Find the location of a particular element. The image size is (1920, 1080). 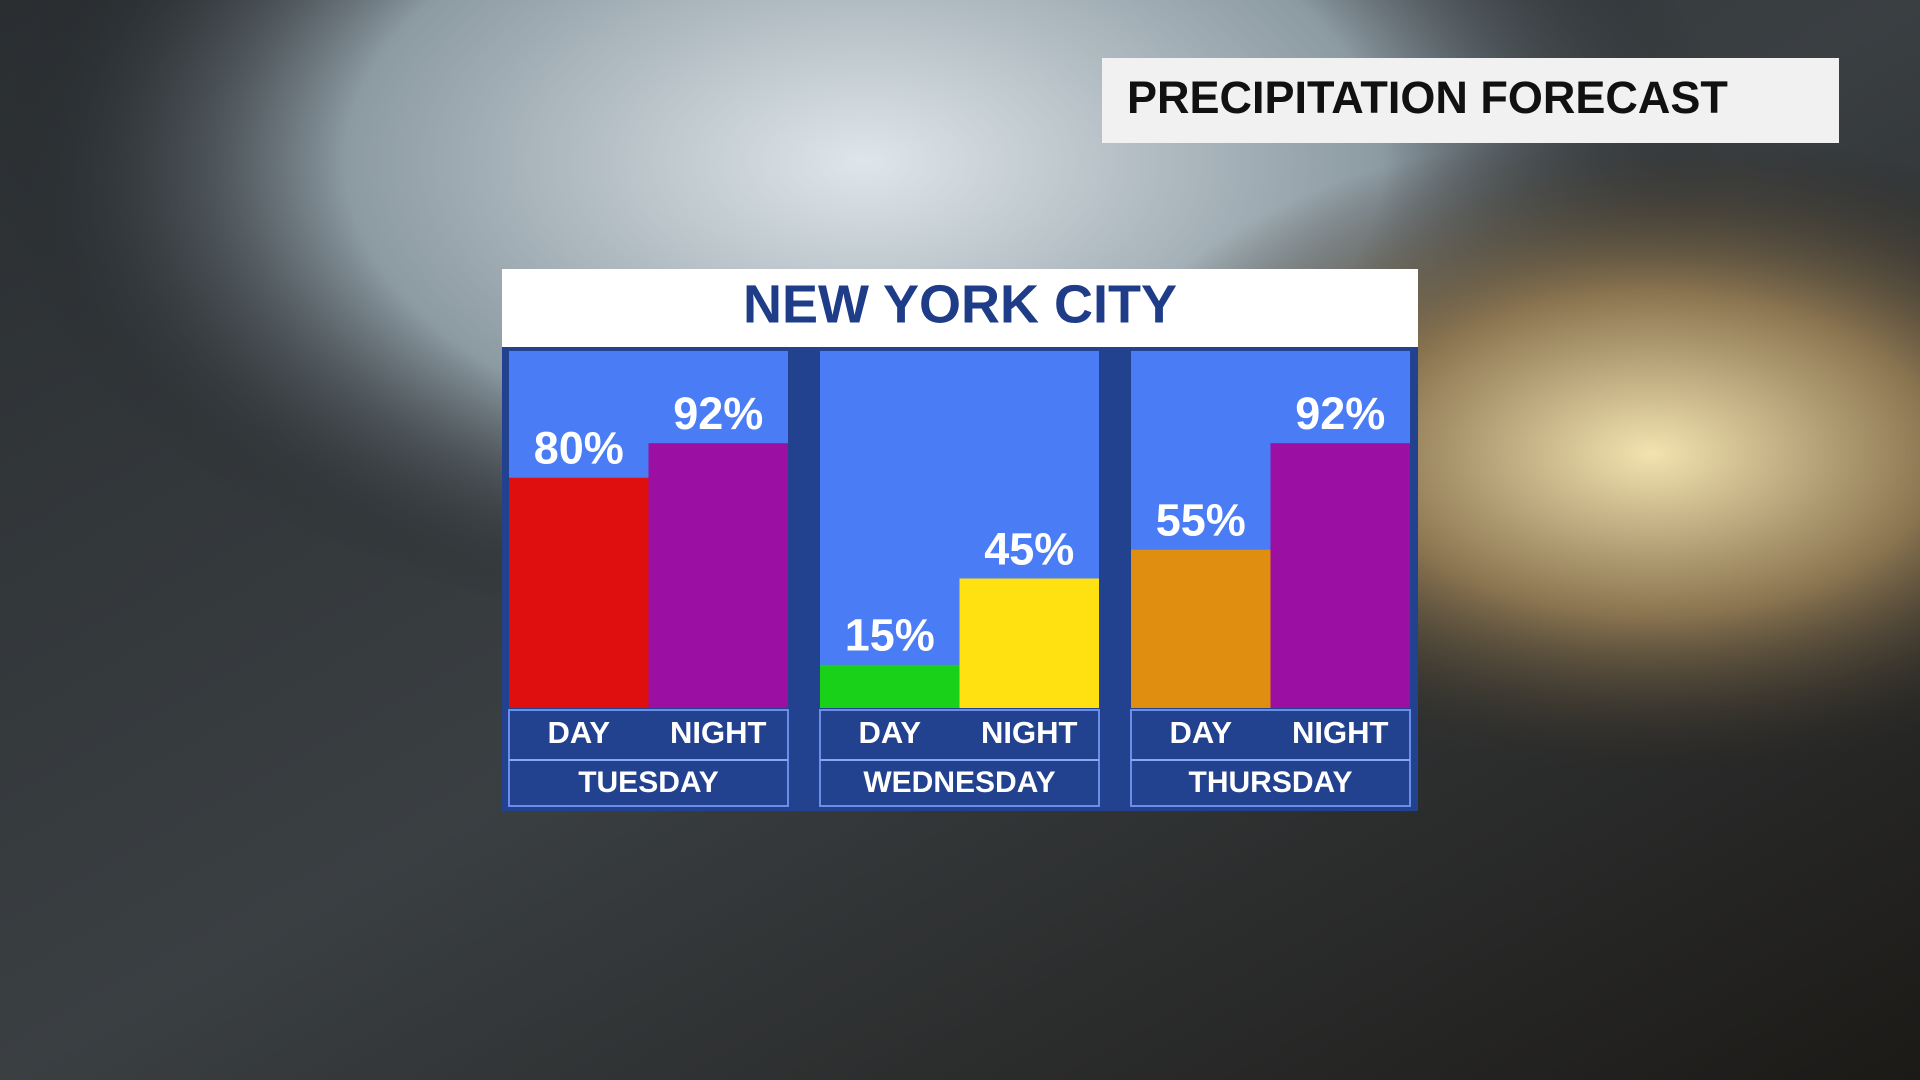

value-label: 15% is located at coordinates (890, 635).